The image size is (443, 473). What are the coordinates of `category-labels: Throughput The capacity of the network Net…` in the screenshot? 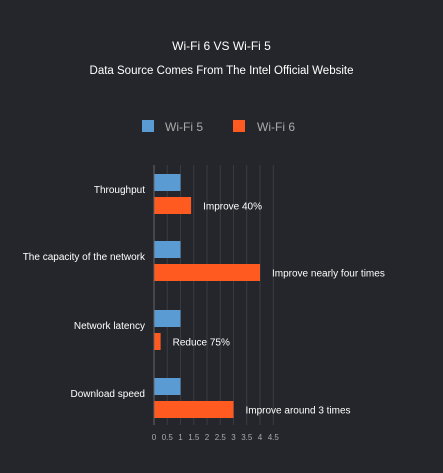 It's located at (84, 292).